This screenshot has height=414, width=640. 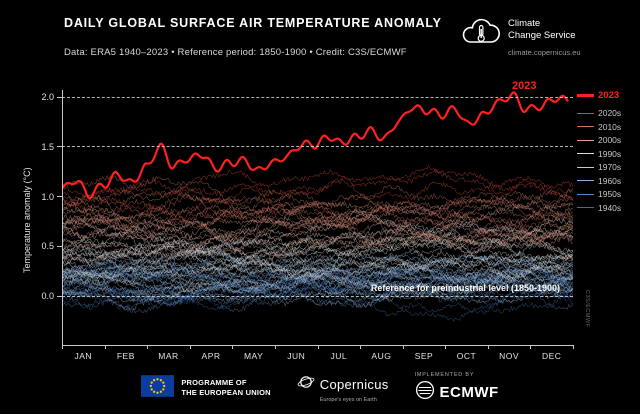 I want to click on month-label-sep: SEP, so click(x=424, y=356).